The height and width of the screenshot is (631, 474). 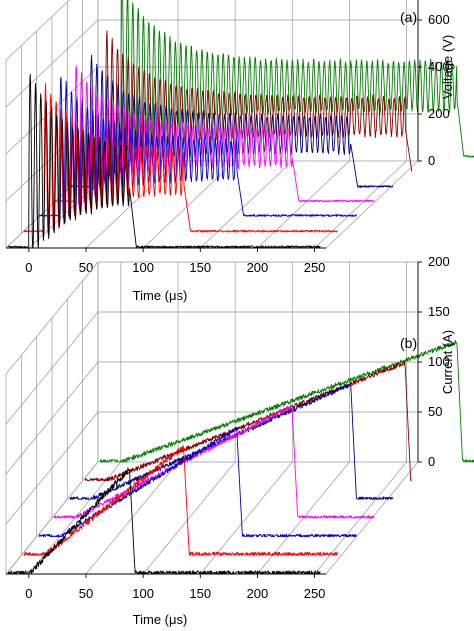 What do you see at coordinates (435, 411) in the screenshot?
I see `z-tick-label: 50` at bounding box center [435, 411].